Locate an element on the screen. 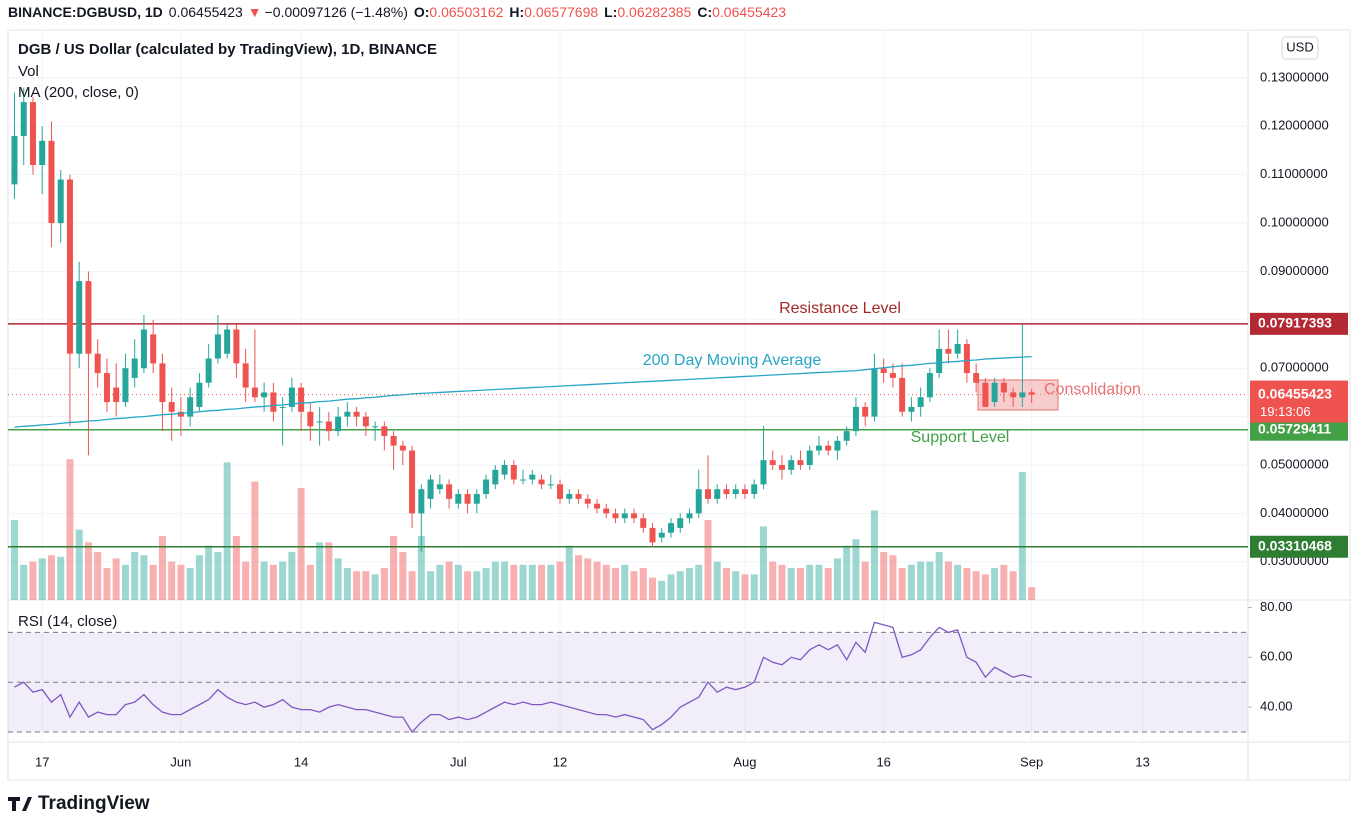  open: 0.06503162 is located at coordinates (466, 12).